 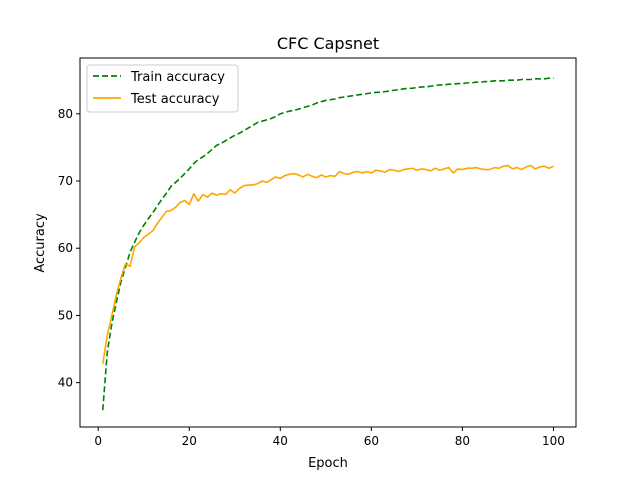 What do you see at coordinates (328, 463) in the screenshot?
I see `x-axis-label: Epoch` at bounding box center [328, 463].